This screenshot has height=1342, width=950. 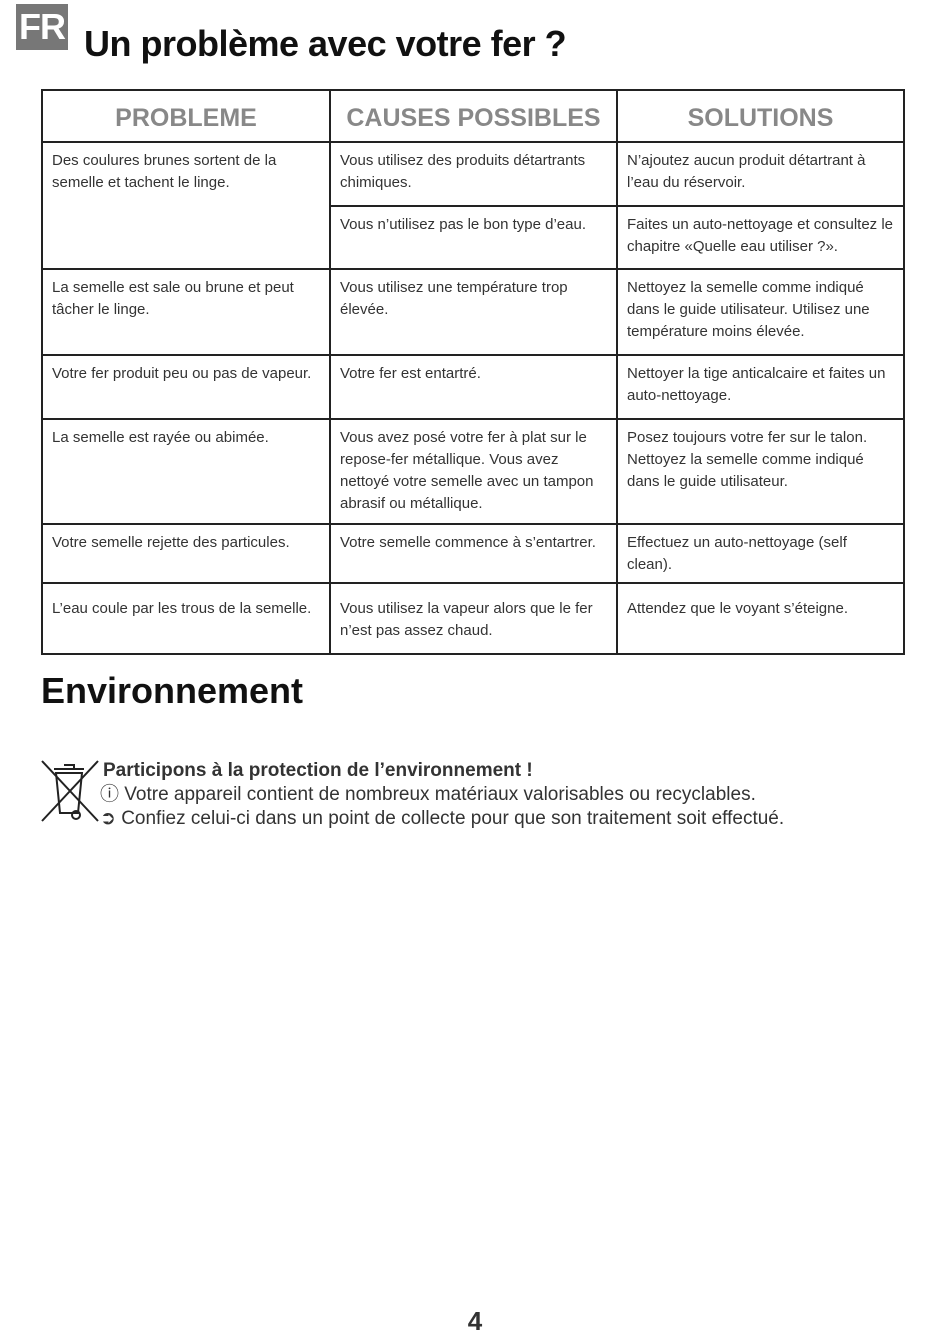 I want to click on problem-cell: Votre fer produit peu ou pas de vapeur., so click(x=186, y=387).